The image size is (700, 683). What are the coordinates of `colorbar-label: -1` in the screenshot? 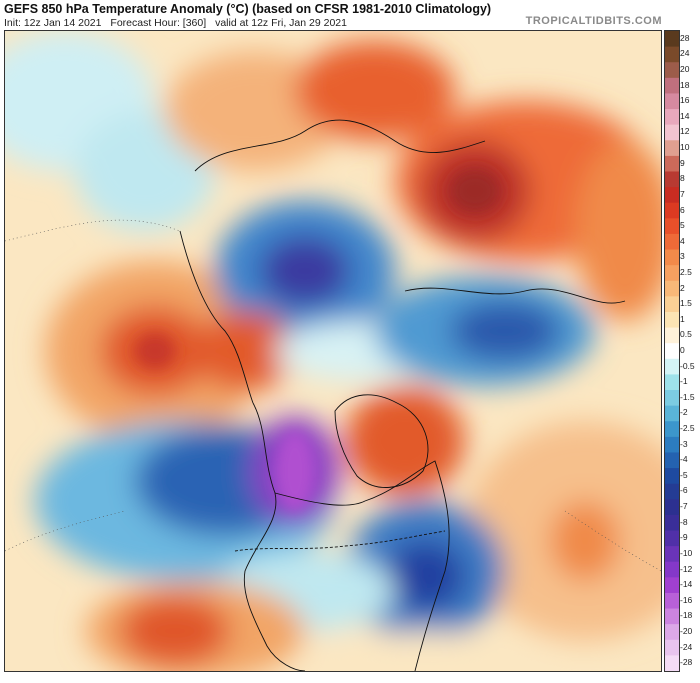 It's located at (684, 381).